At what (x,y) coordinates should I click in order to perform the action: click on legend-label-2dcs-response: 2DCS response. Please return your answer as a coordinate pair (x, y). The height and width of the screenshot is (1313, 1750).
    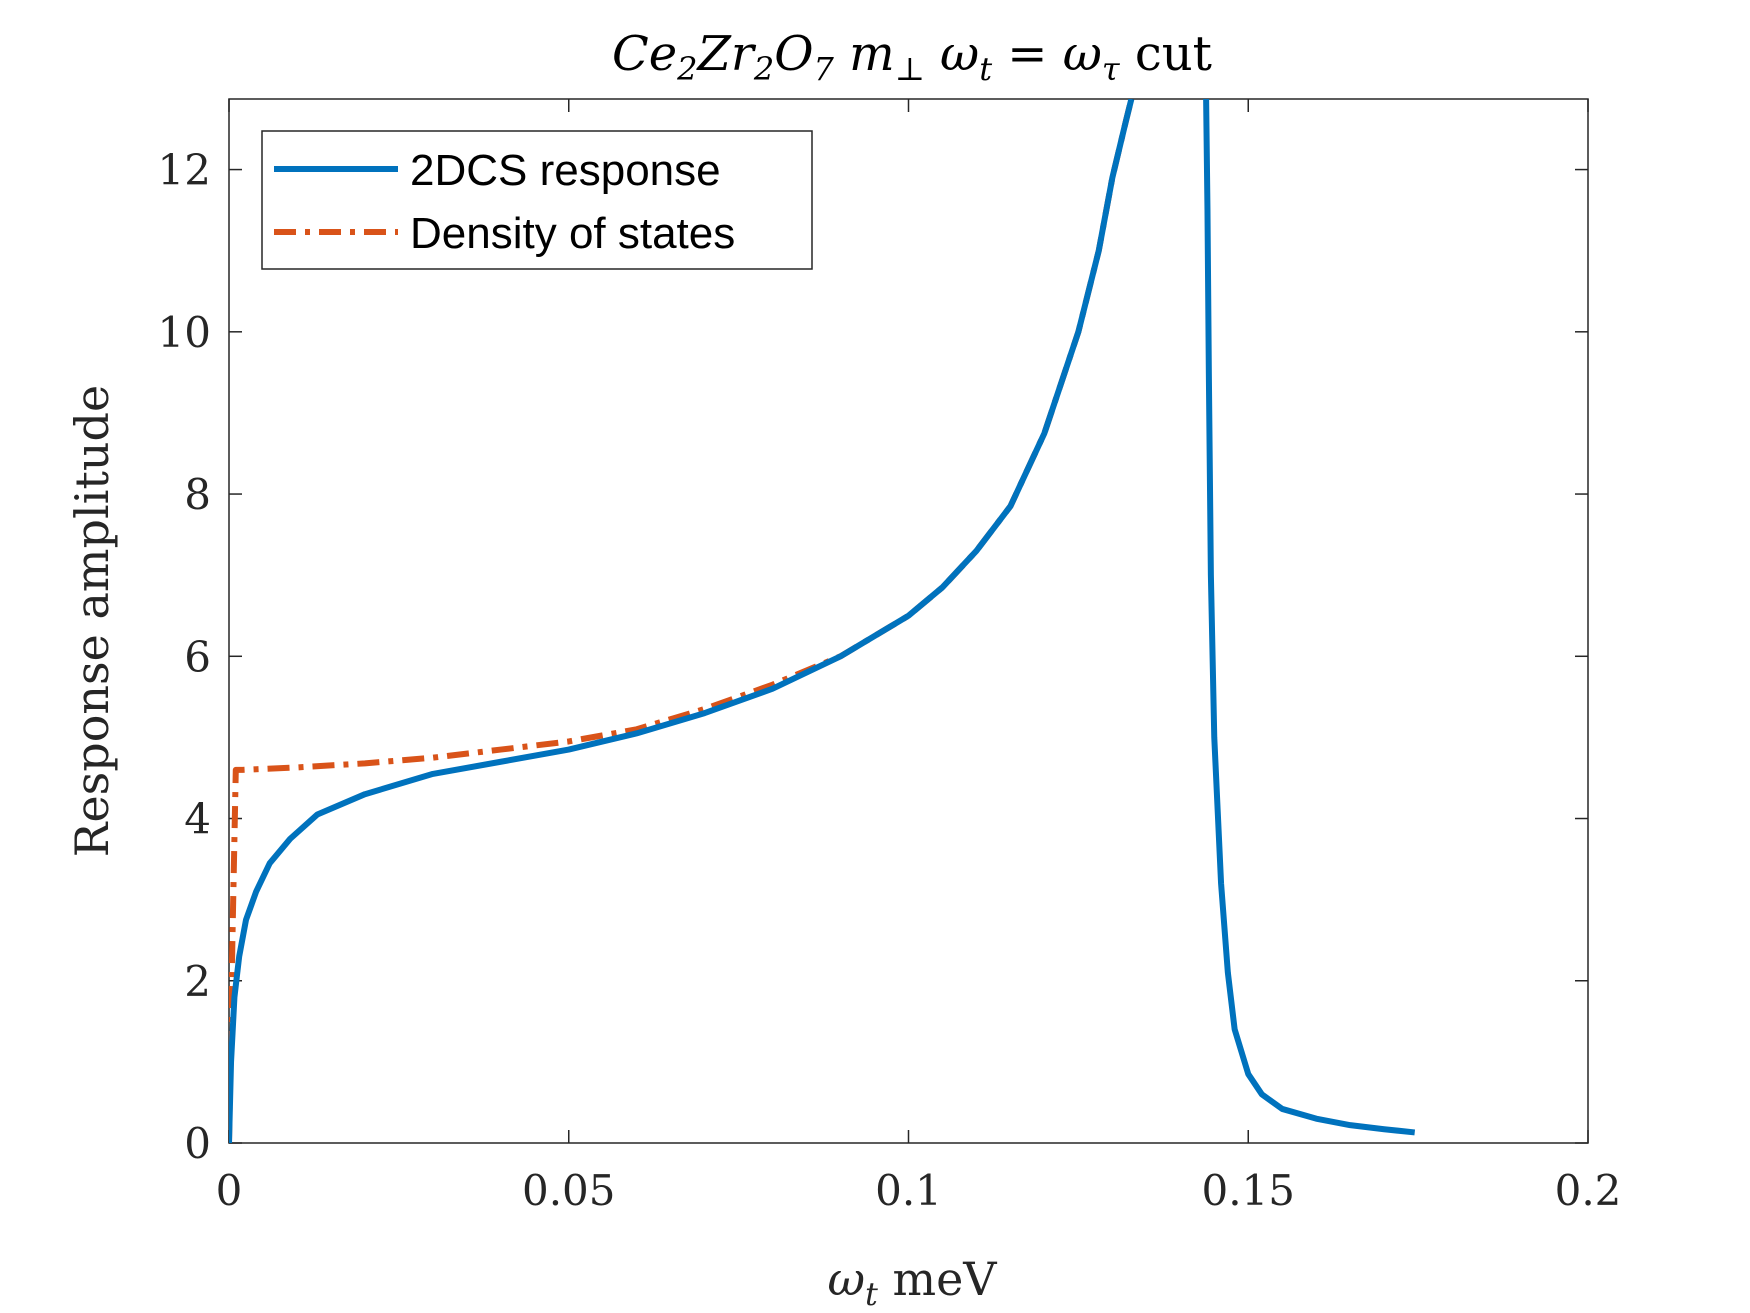
    Looking at the image, I should click on (565, 170).